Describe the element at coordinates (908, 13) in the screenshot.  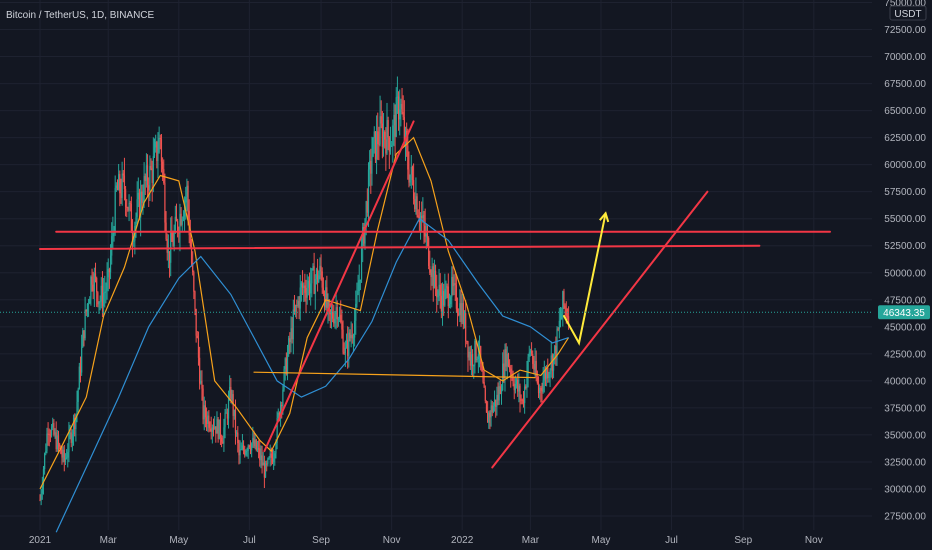
I see `unit-badge: USDT` at that location.